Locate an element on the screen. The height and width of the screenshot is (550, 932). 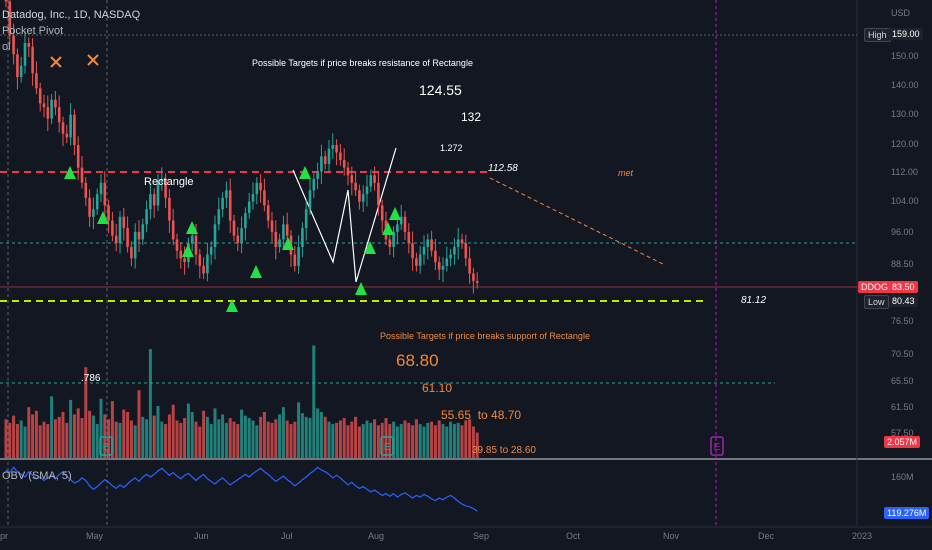
obv-axis-tick: 160M is located at coordinates (902, 477).